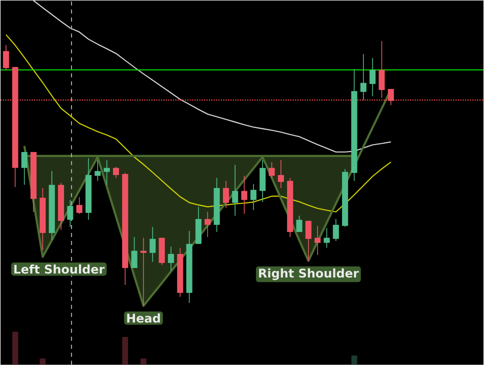 This screenshot has width=484, height=365. Describe the element at coordinates (59, 269) in the screenshot. I see `annotation: Left Shoulder` at that location.